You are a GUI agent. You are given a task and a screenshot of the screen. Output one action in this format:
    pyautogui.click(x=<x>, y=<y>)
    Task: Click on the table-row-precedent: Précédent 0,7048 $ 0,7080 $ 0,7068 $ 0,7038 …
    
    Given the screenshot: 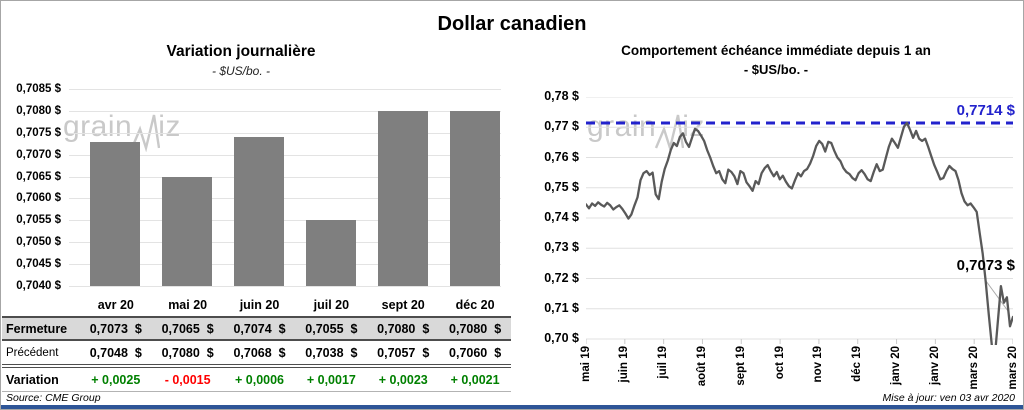 What is the action you would take?
    pyautogui.click(x=256, y=354)
    